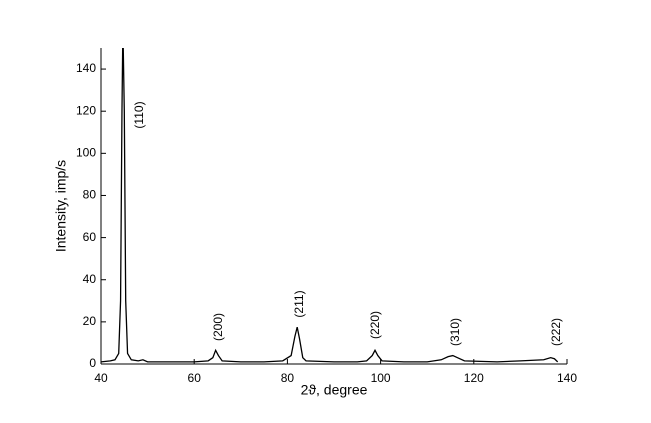 Image resolution: width=651 pixels, height=423 pixels. What do you see at coordinates (90, 237) in the screenshot?
I see `y-tick-label: 60` at bounding box center [90, 237].